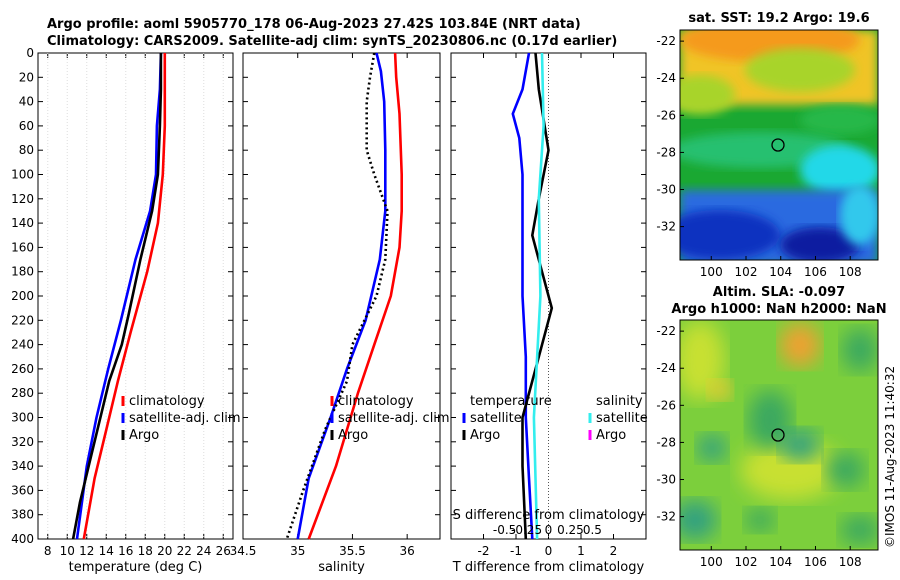 This screenshot has height=580, width=900. Describe the element at coordinates (778, 309) in the screenshot. I see `sla-subtitle: Argo h1000: NaN h2000: NaN` at that location.